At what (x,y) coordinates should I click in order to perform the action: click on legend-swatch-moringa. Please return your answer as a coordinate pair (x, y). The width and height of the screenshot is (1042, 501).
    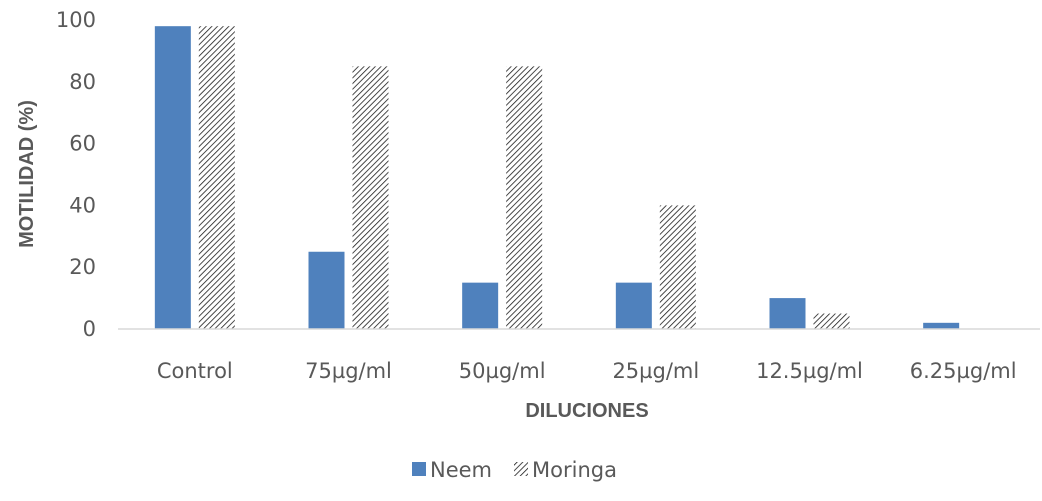
    Looking at the image, I should click on (521, 469).